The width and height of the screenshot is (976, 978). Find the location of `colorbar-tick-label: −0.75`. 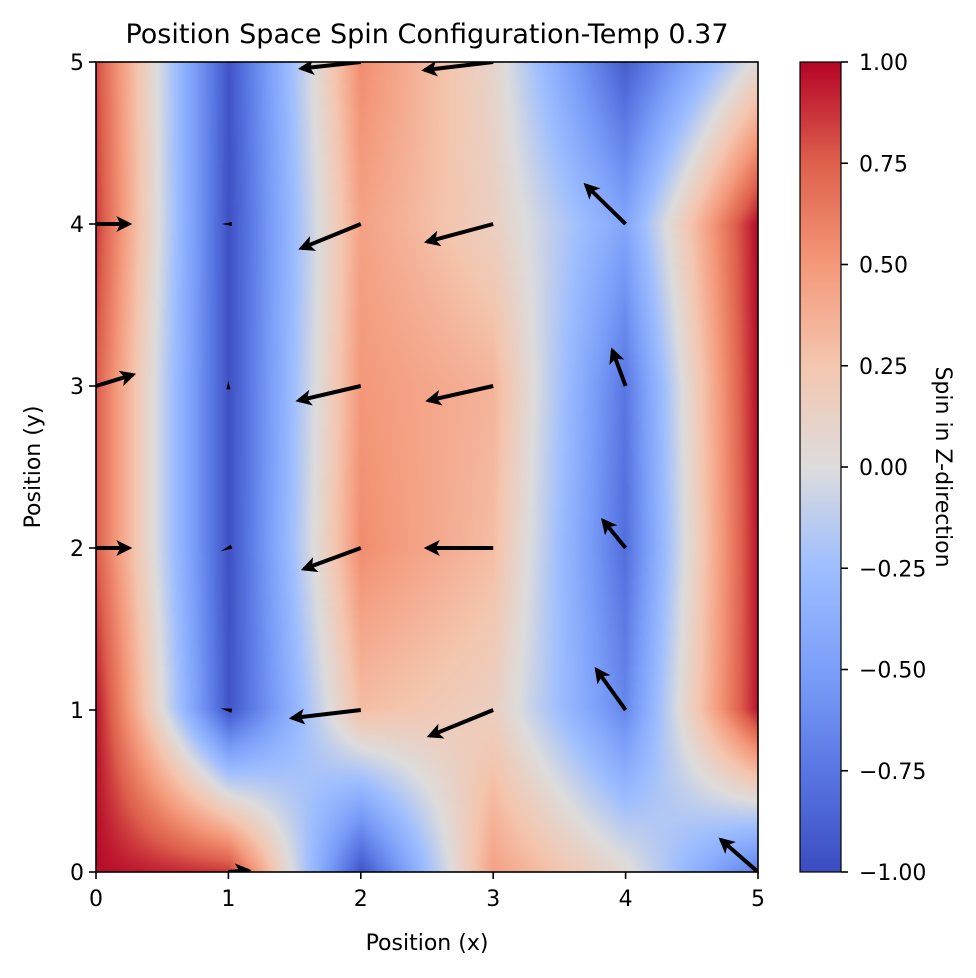

colorbar-tick-label: −0.75 is located at coordinates (892, 772).